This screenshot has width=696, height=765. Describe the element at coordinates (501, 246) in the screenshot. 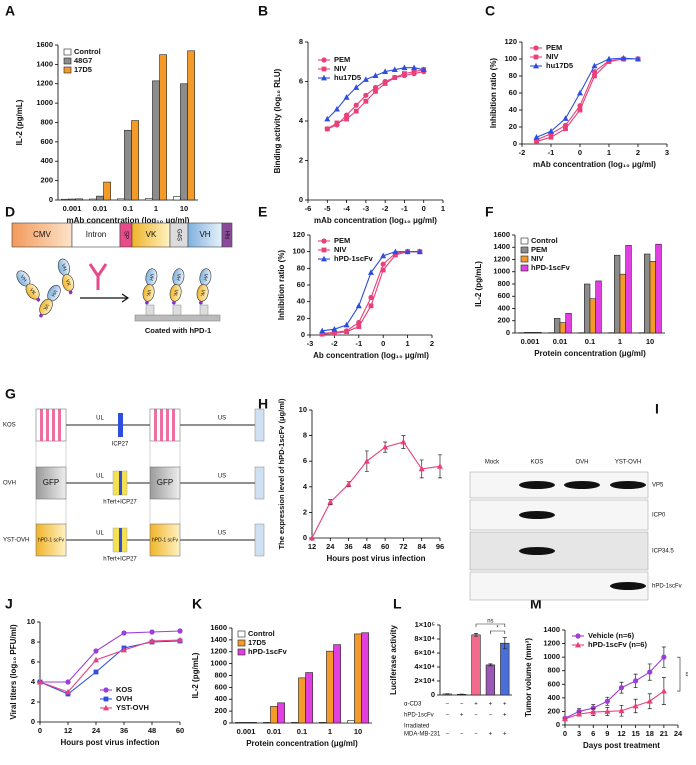

I see `y-tick-label: 1400` at that location.